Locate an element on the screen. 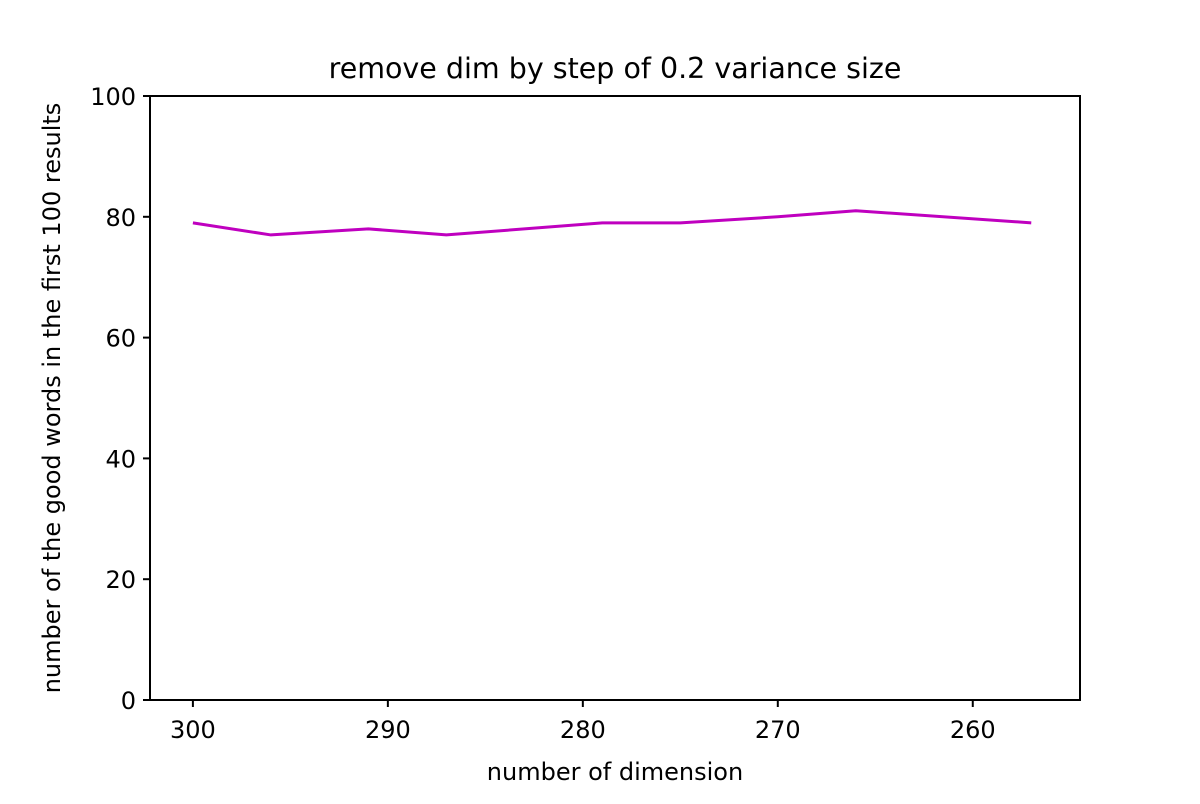 The height and width of the screenshot is (804, 1200). y-tick-label: 100 is located at coordinates (113, 97).